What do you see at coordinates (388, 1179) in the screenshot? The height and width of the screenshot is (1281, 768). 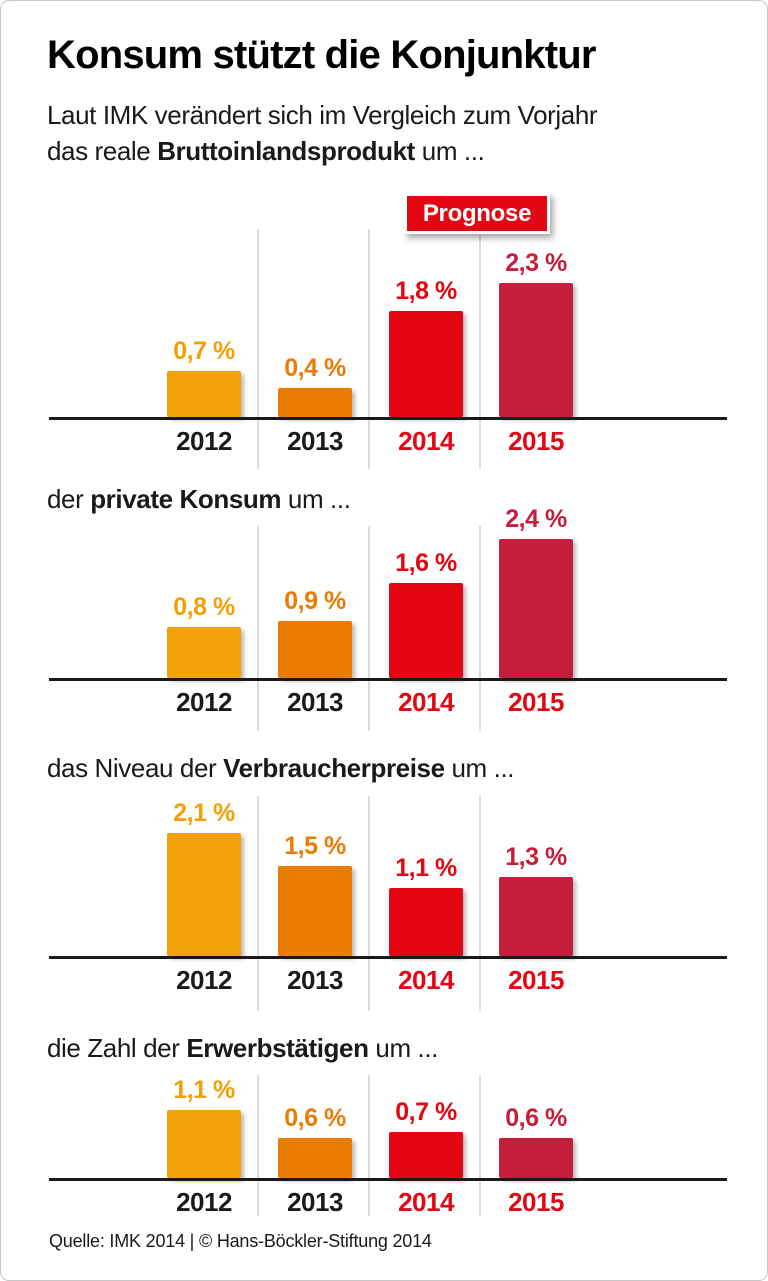 I see `chart-4-axis-line` at bounding box center [388, 1179].